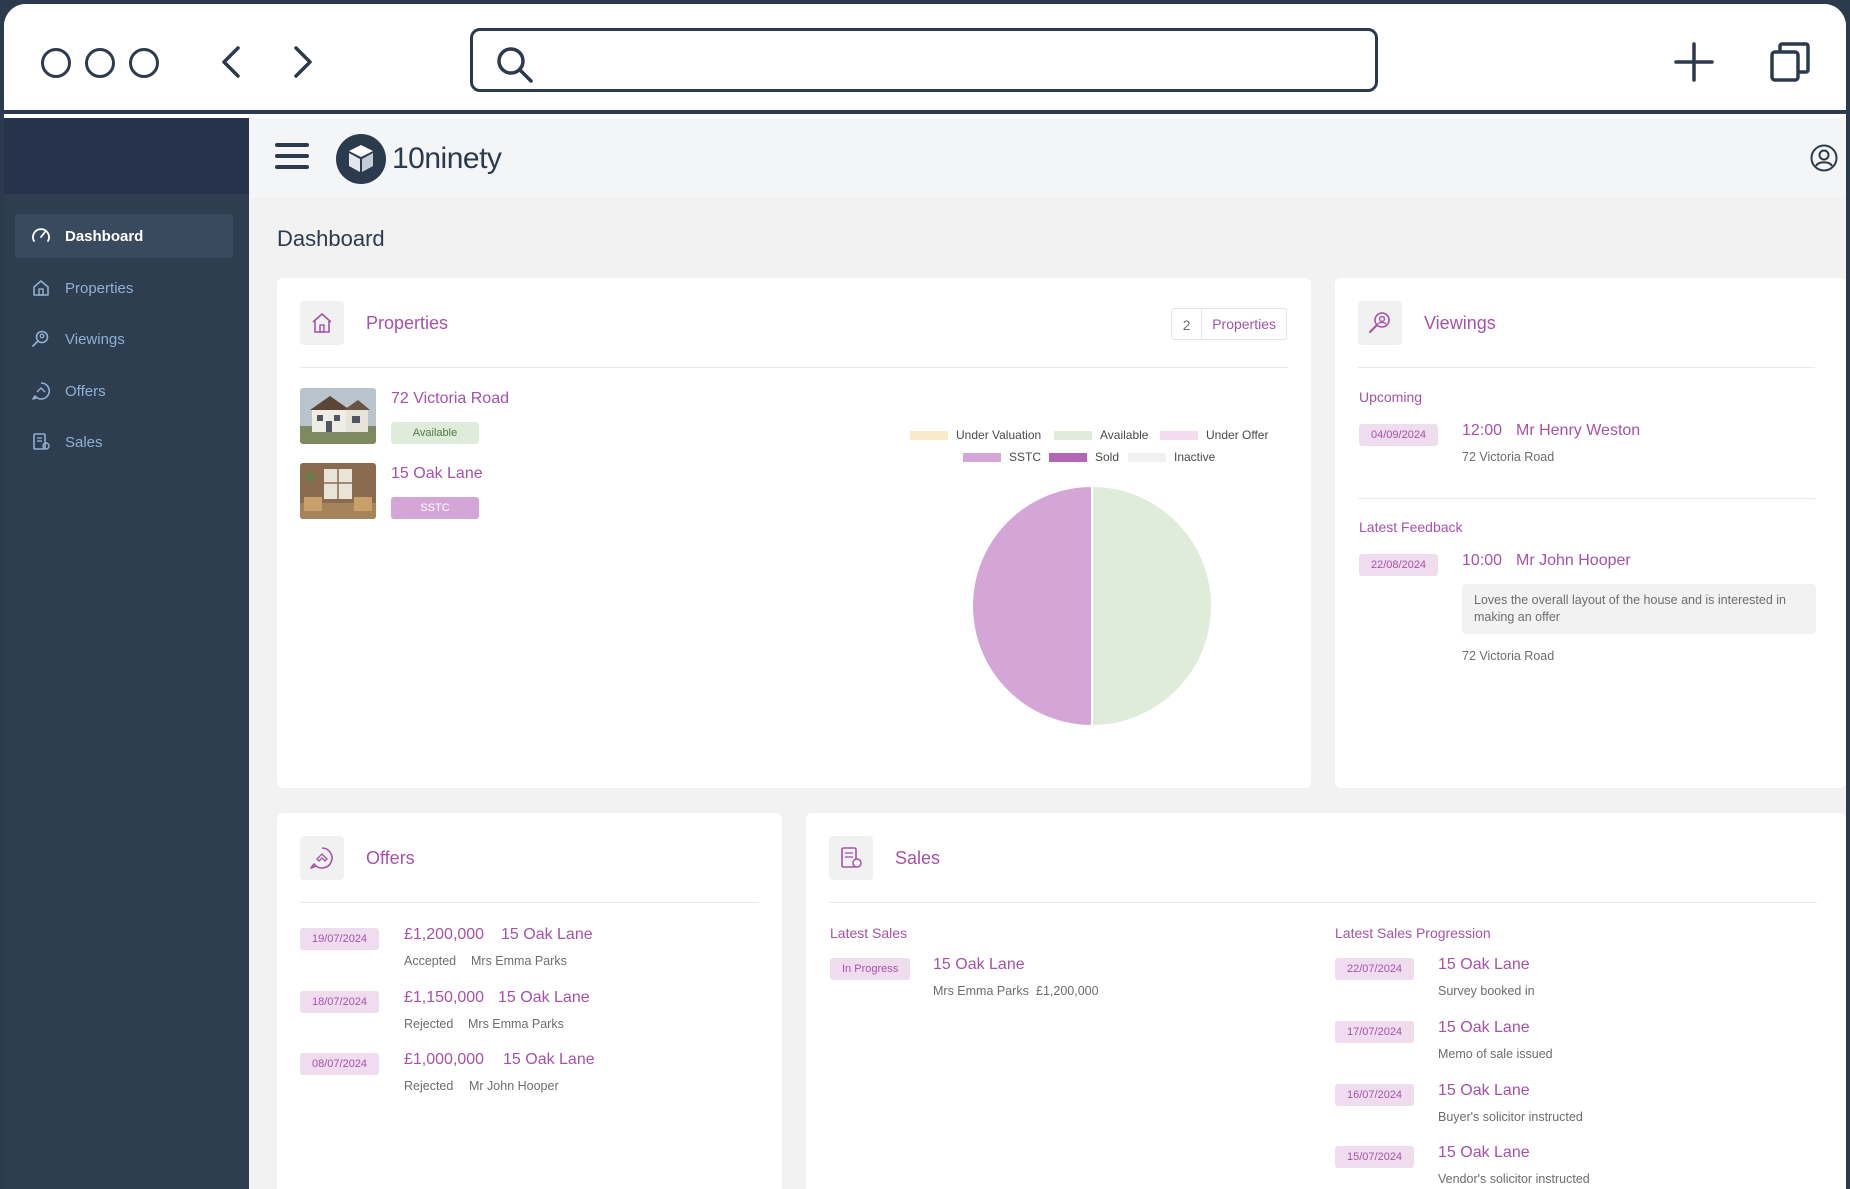  I want to click on legend-label: Under Offer, so click(1237, 435).